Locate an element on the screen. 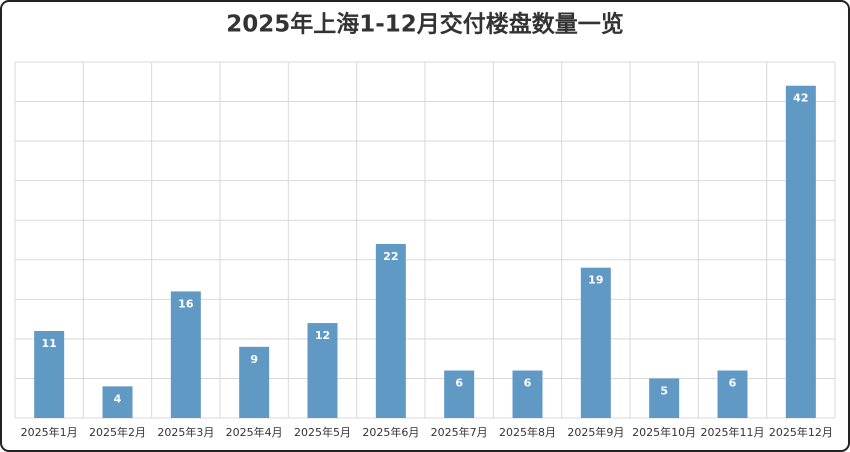 This screenshot has width=850, height=452. x-tick-label: 2025年12月 is located at coordinates (801, 432).